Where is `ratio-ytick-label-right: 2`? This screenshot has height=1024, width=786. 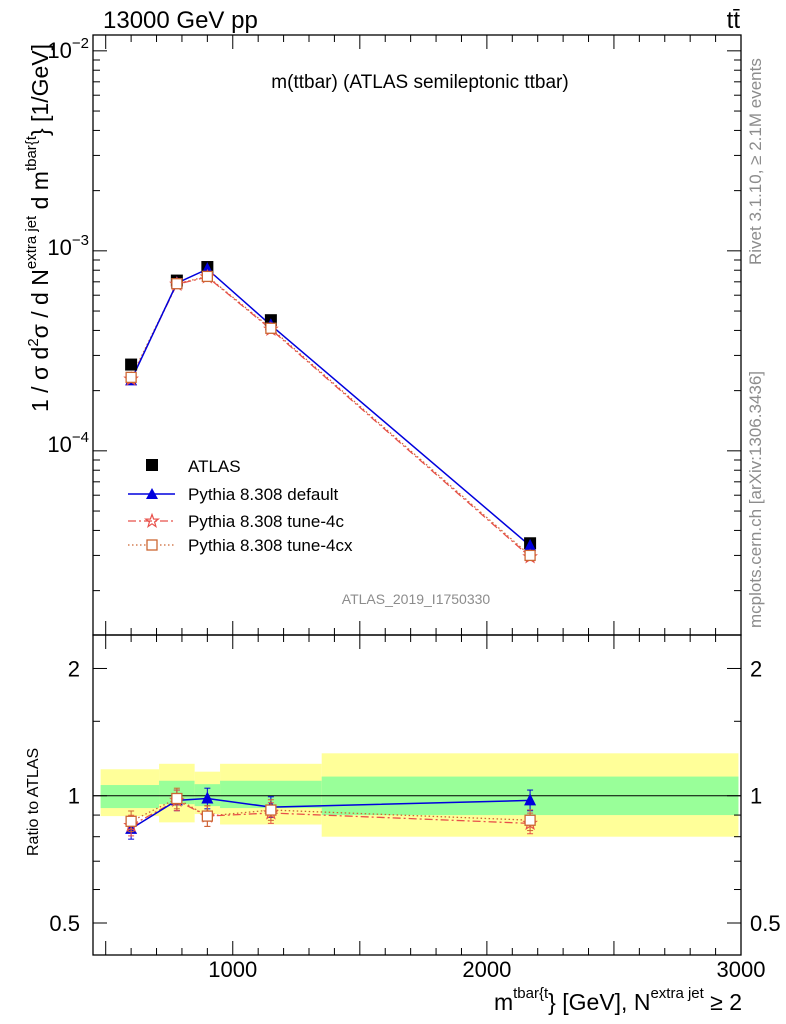
ratio-ytick-label-right: 2 is located at coordinates (756, 668).